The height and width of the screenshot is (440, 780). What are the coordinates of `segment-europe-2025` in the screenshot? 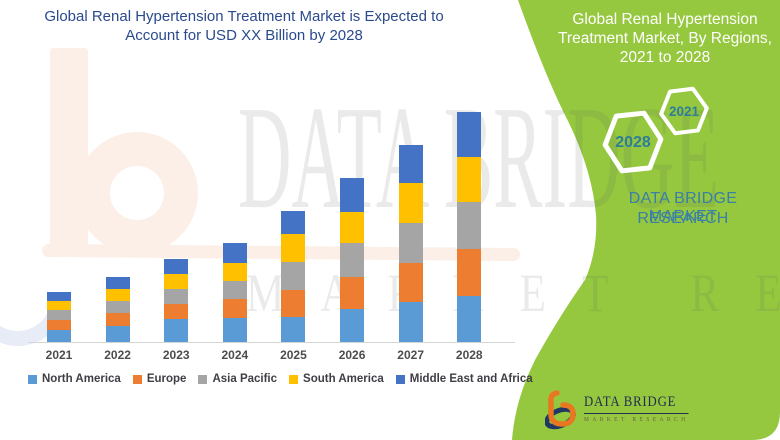 It's located at (293, 303).